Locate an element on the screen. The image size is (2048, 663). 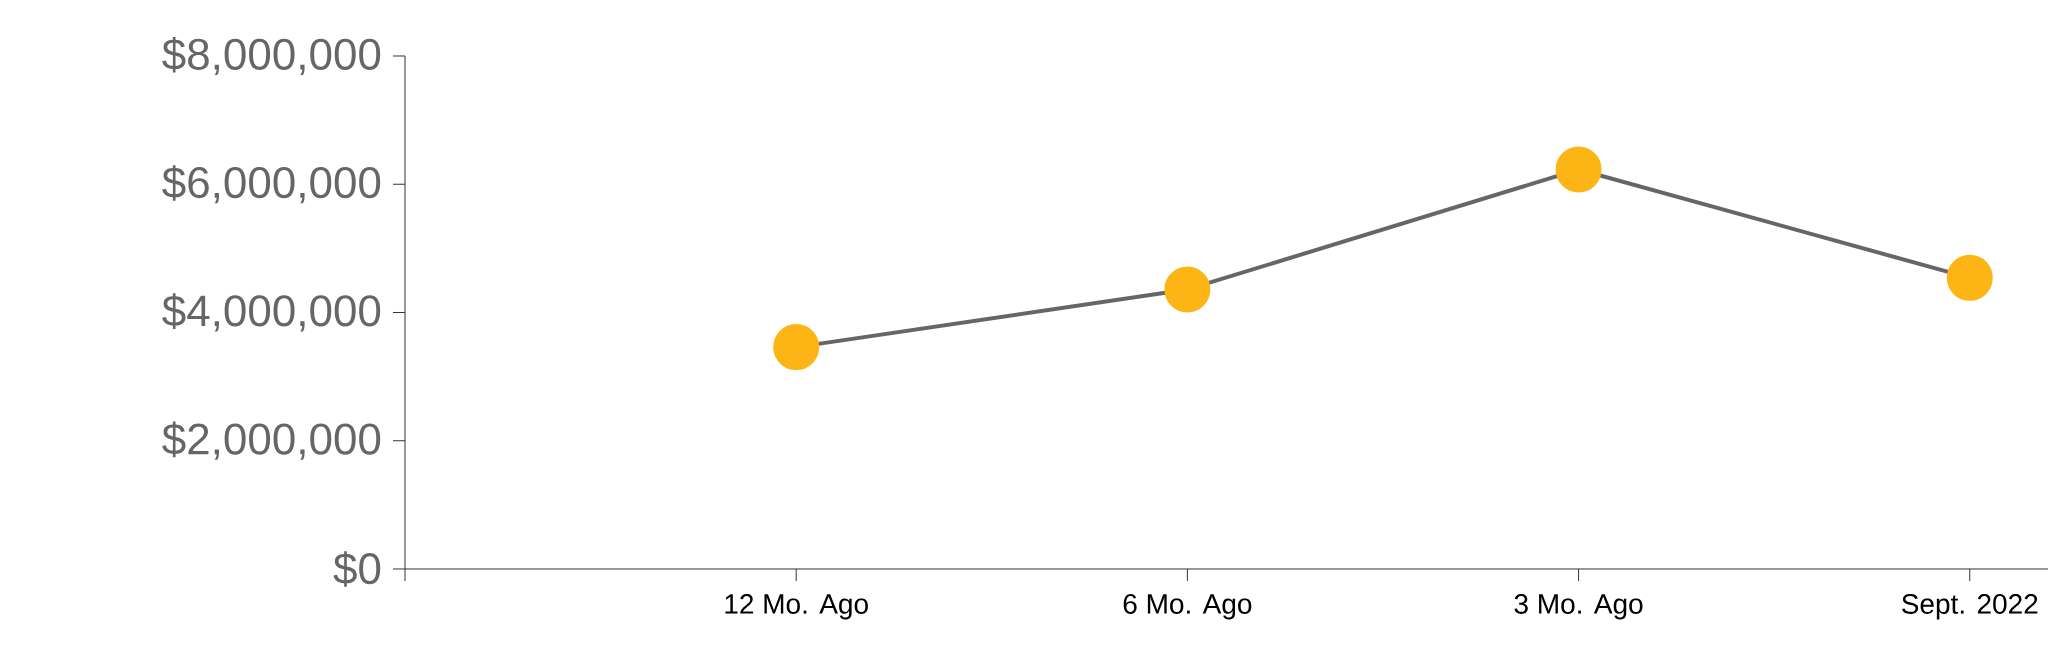
x-tick-label: 6 Mo. Ago is located at coordinates (1187, 607).